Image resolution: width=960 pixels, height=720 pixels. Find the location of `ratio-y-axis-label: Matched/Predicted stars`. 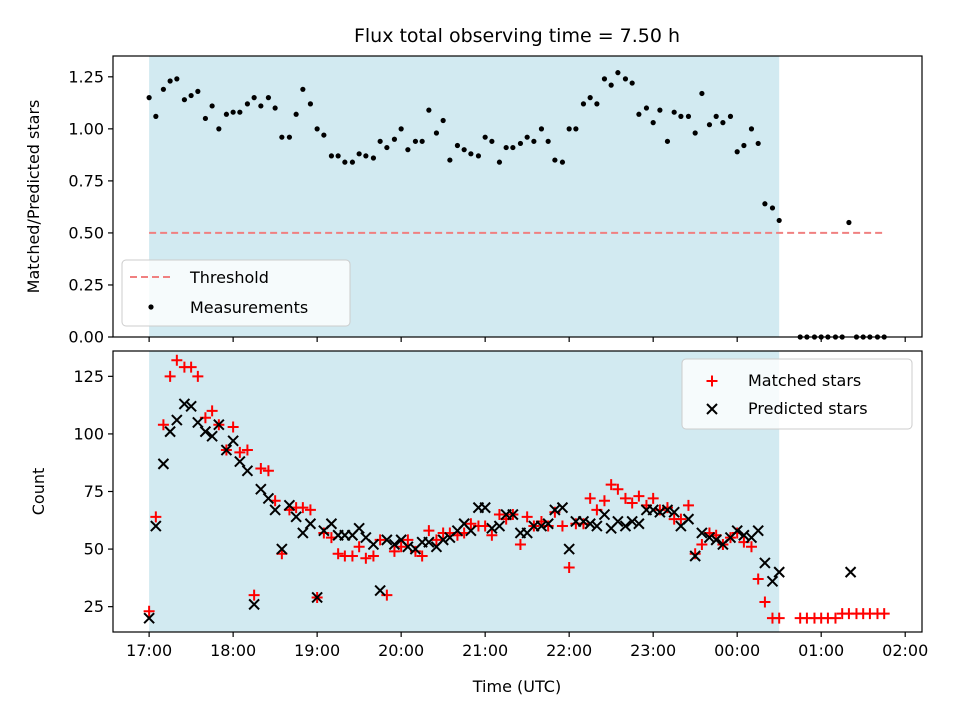

ratio-y-axis-label: Matched/Predicted stars is located at coordinates (33, 197).